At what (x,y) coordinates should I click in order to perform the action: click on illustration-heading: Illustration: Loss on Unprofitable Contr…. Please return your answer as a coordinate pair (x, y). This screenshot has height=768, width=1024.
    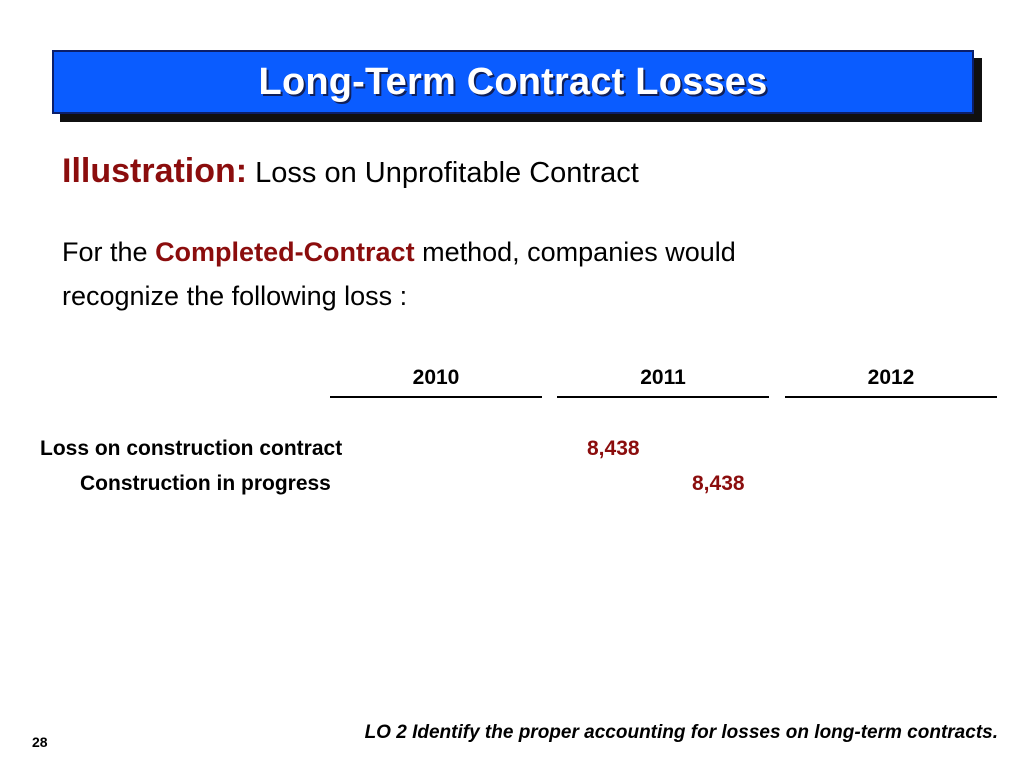
    Looking at the image, I should click on (350, 171).